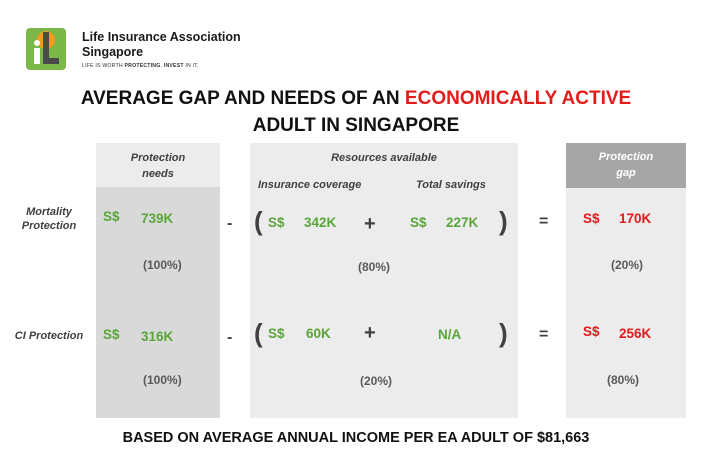 This screenshot has height=467, width=712. I want to click on protection-gap-header, so click(626, 165).